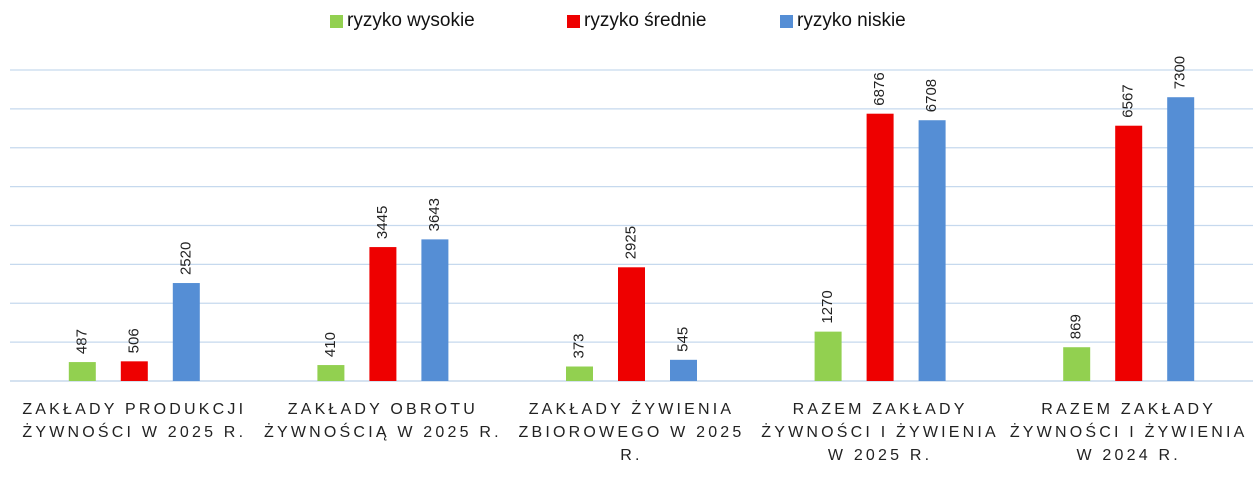  What do you see at coordinates (1076, 326) in the screenshot?
I see `value-label: 869` at bounding box center [1076, 326].